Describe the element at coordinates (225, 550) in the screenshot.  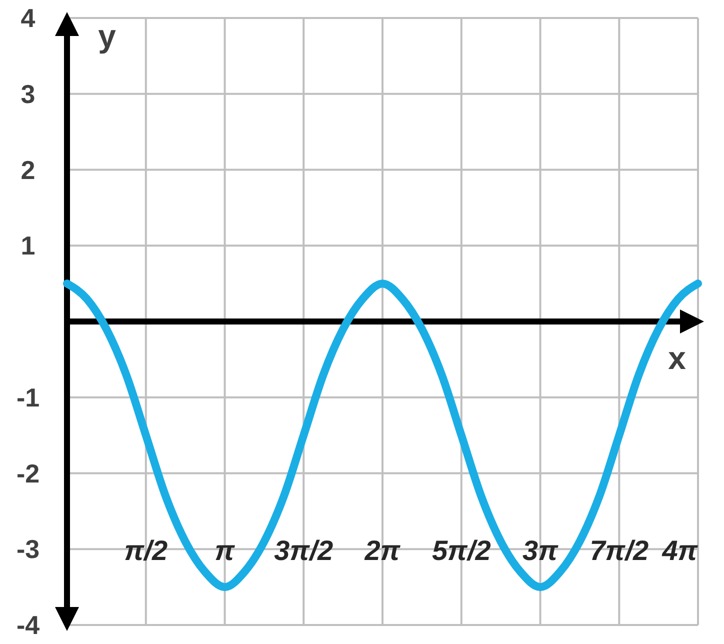
I see `x-tick-label: π` at that location.